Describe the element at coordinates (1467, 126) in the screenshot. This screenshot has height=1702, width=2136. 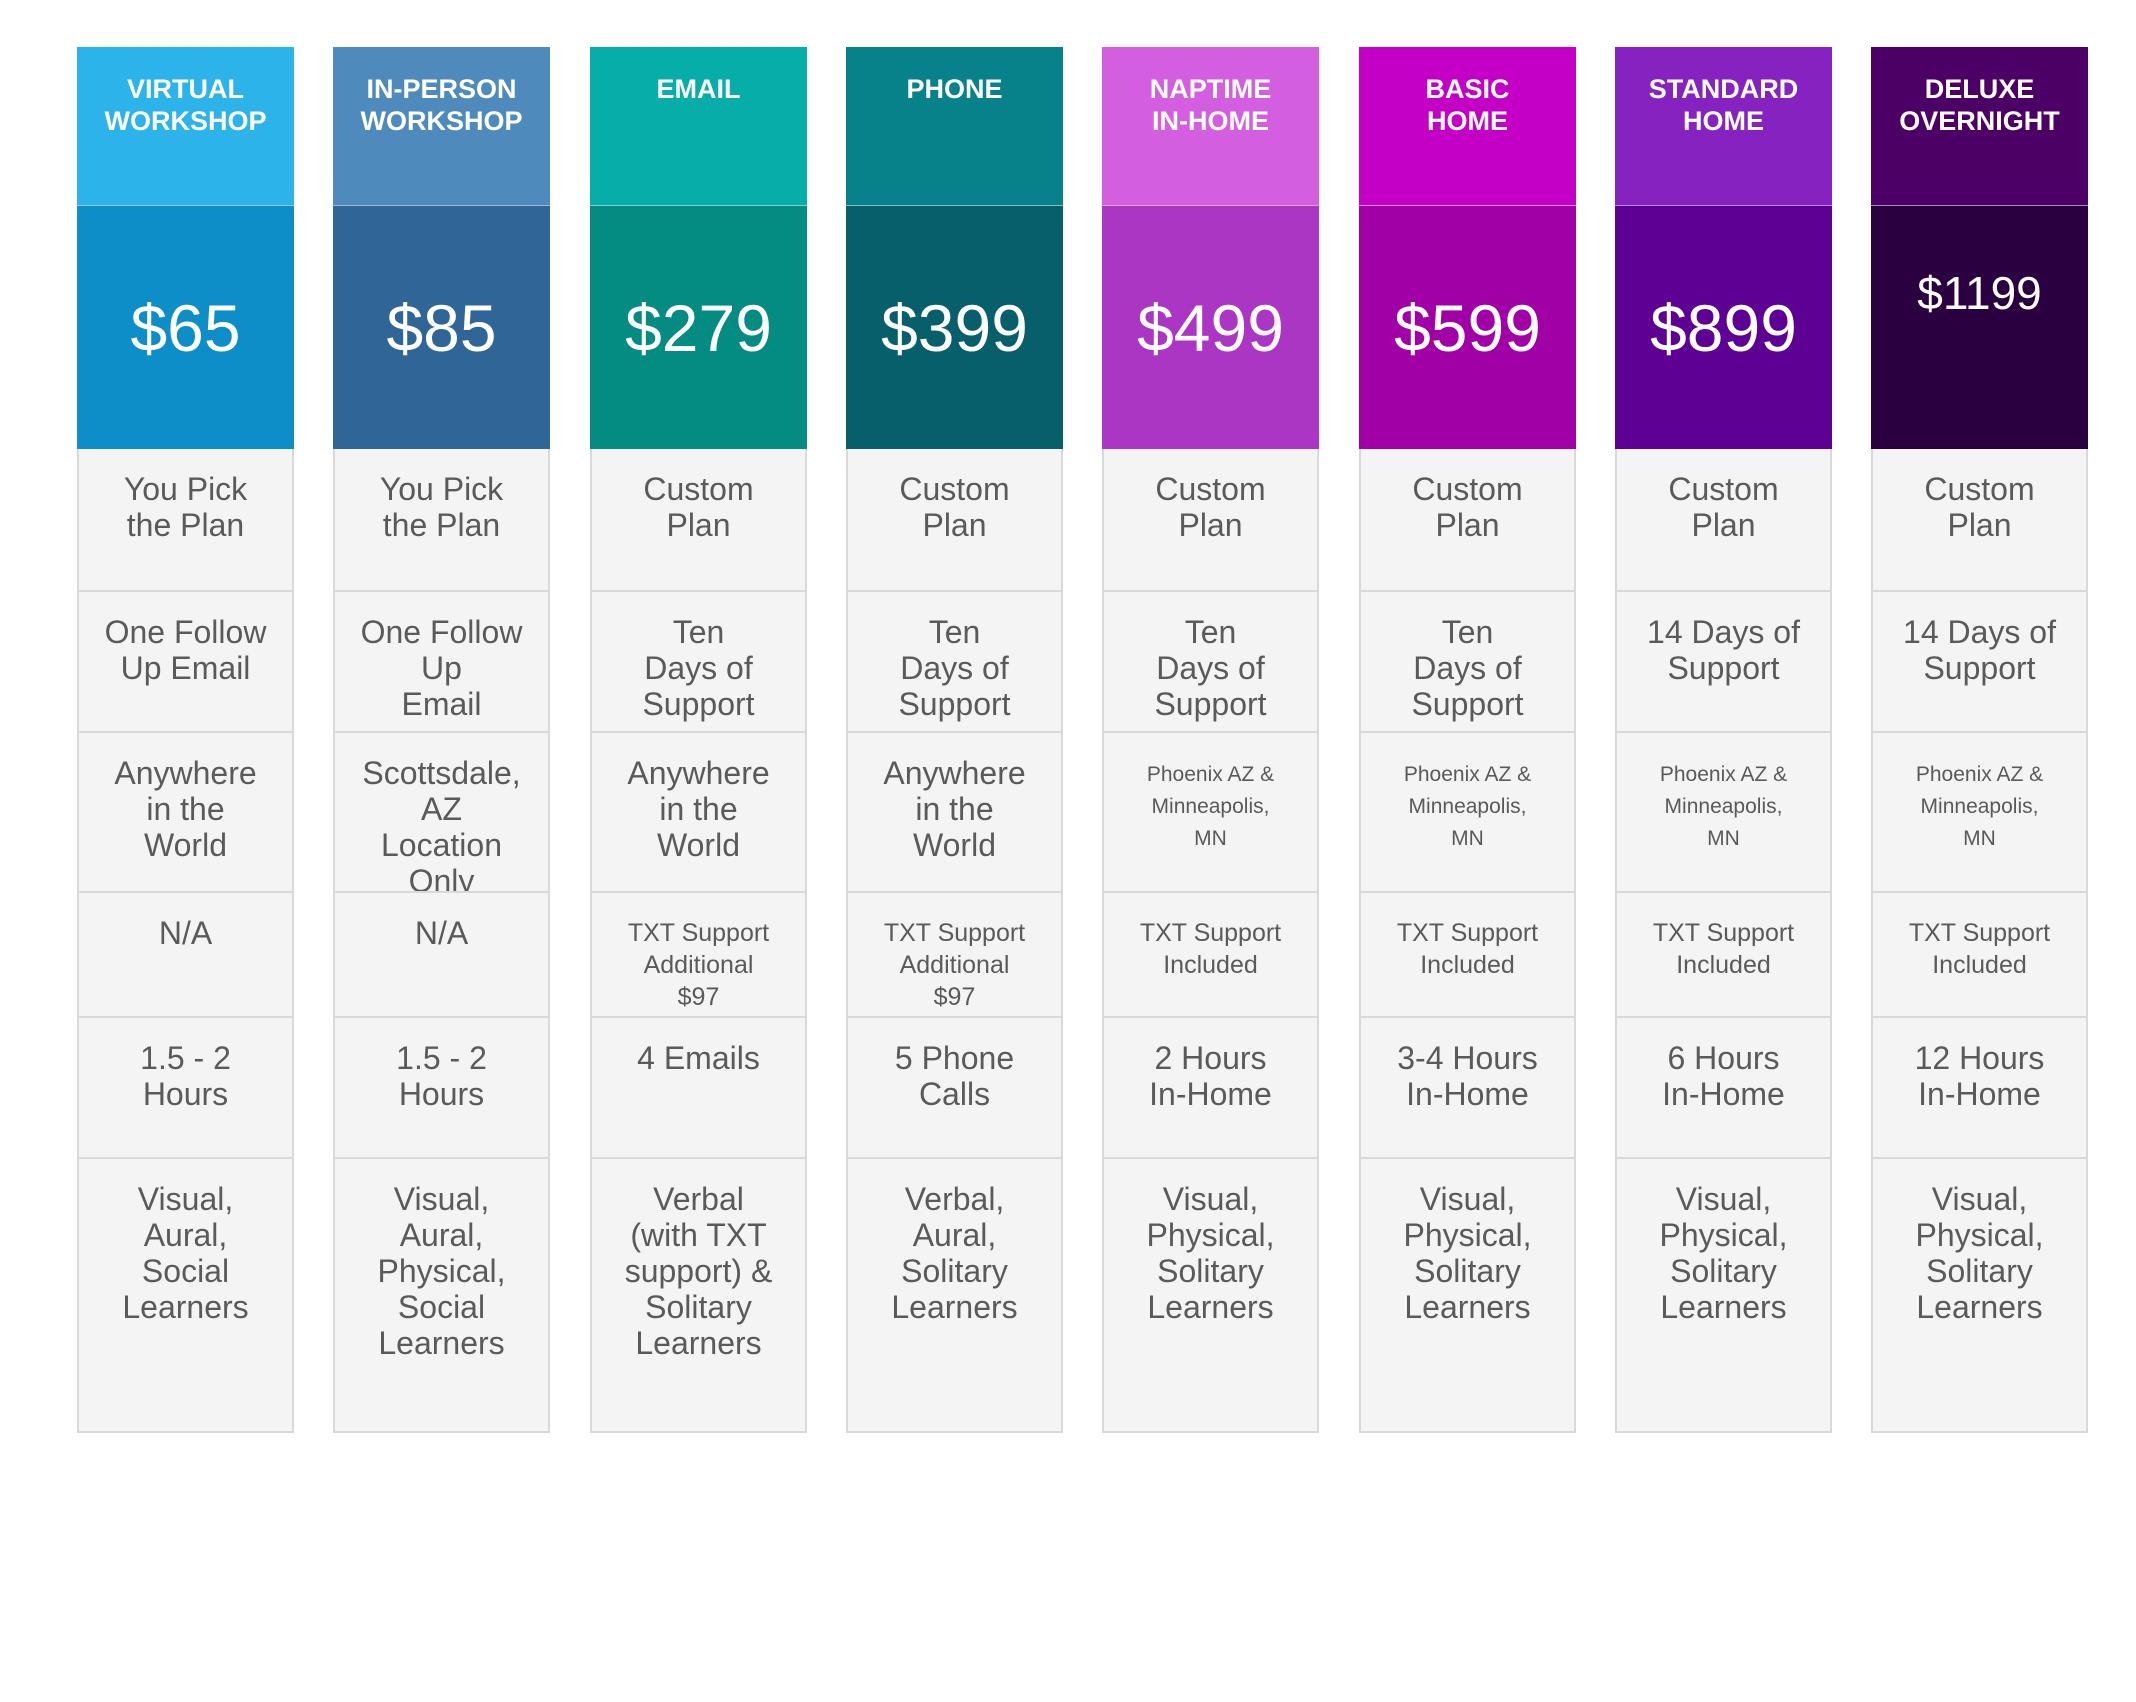
I see `plan-name: BASIC HOME` at that location.